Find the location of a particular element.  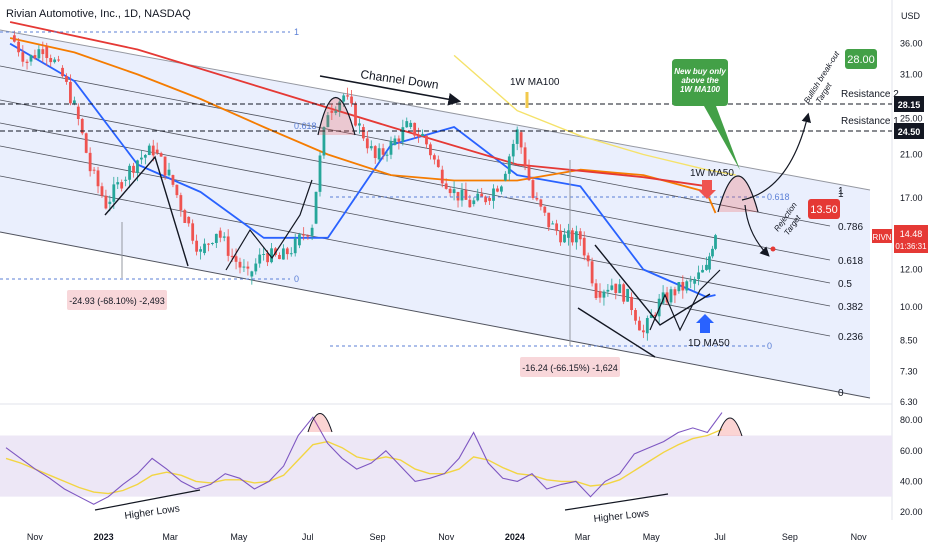

target-high-box is located at coordinates (861, 59).